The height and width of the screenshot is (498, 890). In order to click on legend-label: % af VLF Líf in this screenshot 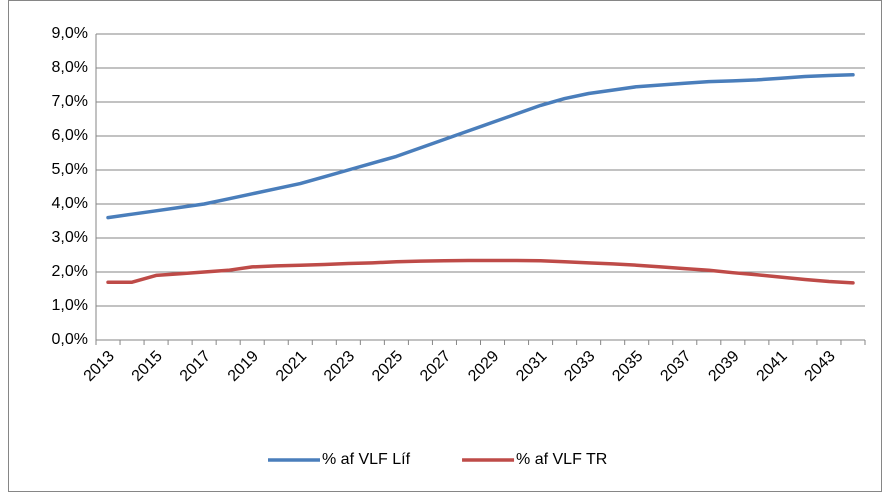, I will do `click(366, 459)`.